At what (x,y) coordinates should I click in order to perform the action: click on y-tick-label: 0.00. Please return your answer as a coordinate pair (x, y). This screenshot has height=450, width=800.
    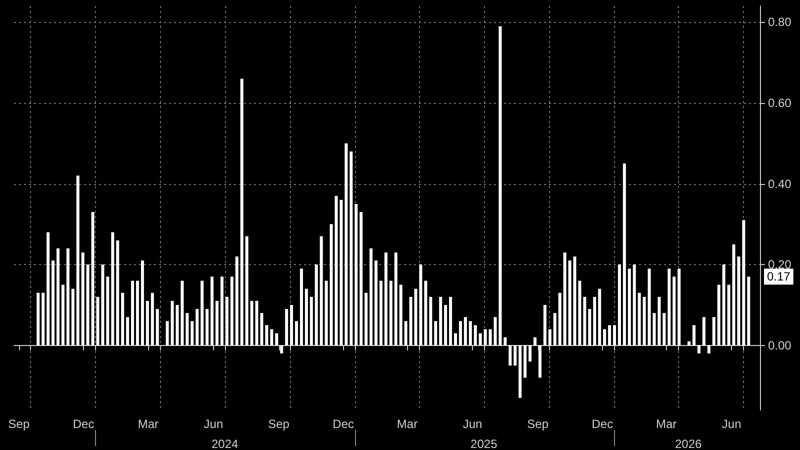
    Looking at the image, I should click on (780, 345).